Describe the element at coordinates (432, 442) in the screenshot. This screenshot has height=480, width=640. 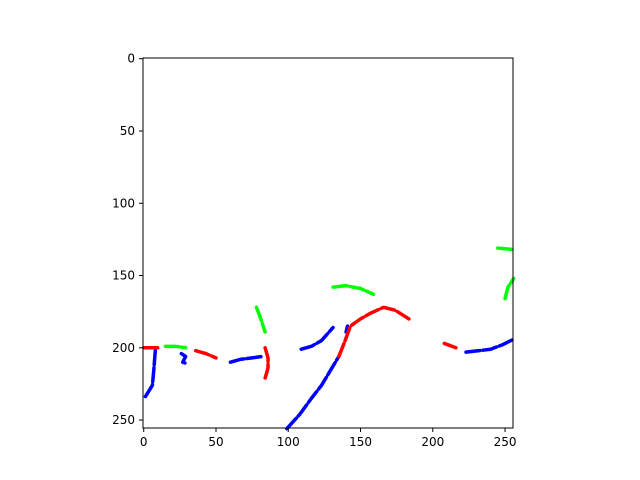
I see `x-tick-label: 200` at that location.